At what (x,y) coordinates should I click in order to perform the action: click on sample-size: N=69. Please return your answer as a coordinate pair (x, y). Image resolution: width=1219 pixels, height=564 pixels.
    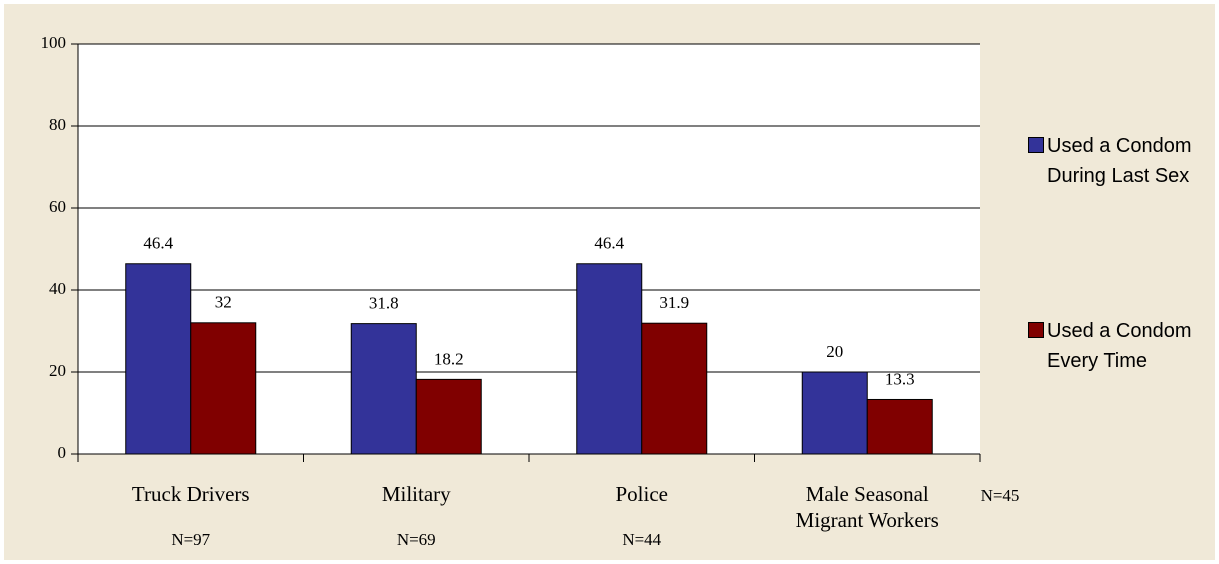
    Looking at the image, I should click on (416, 539).